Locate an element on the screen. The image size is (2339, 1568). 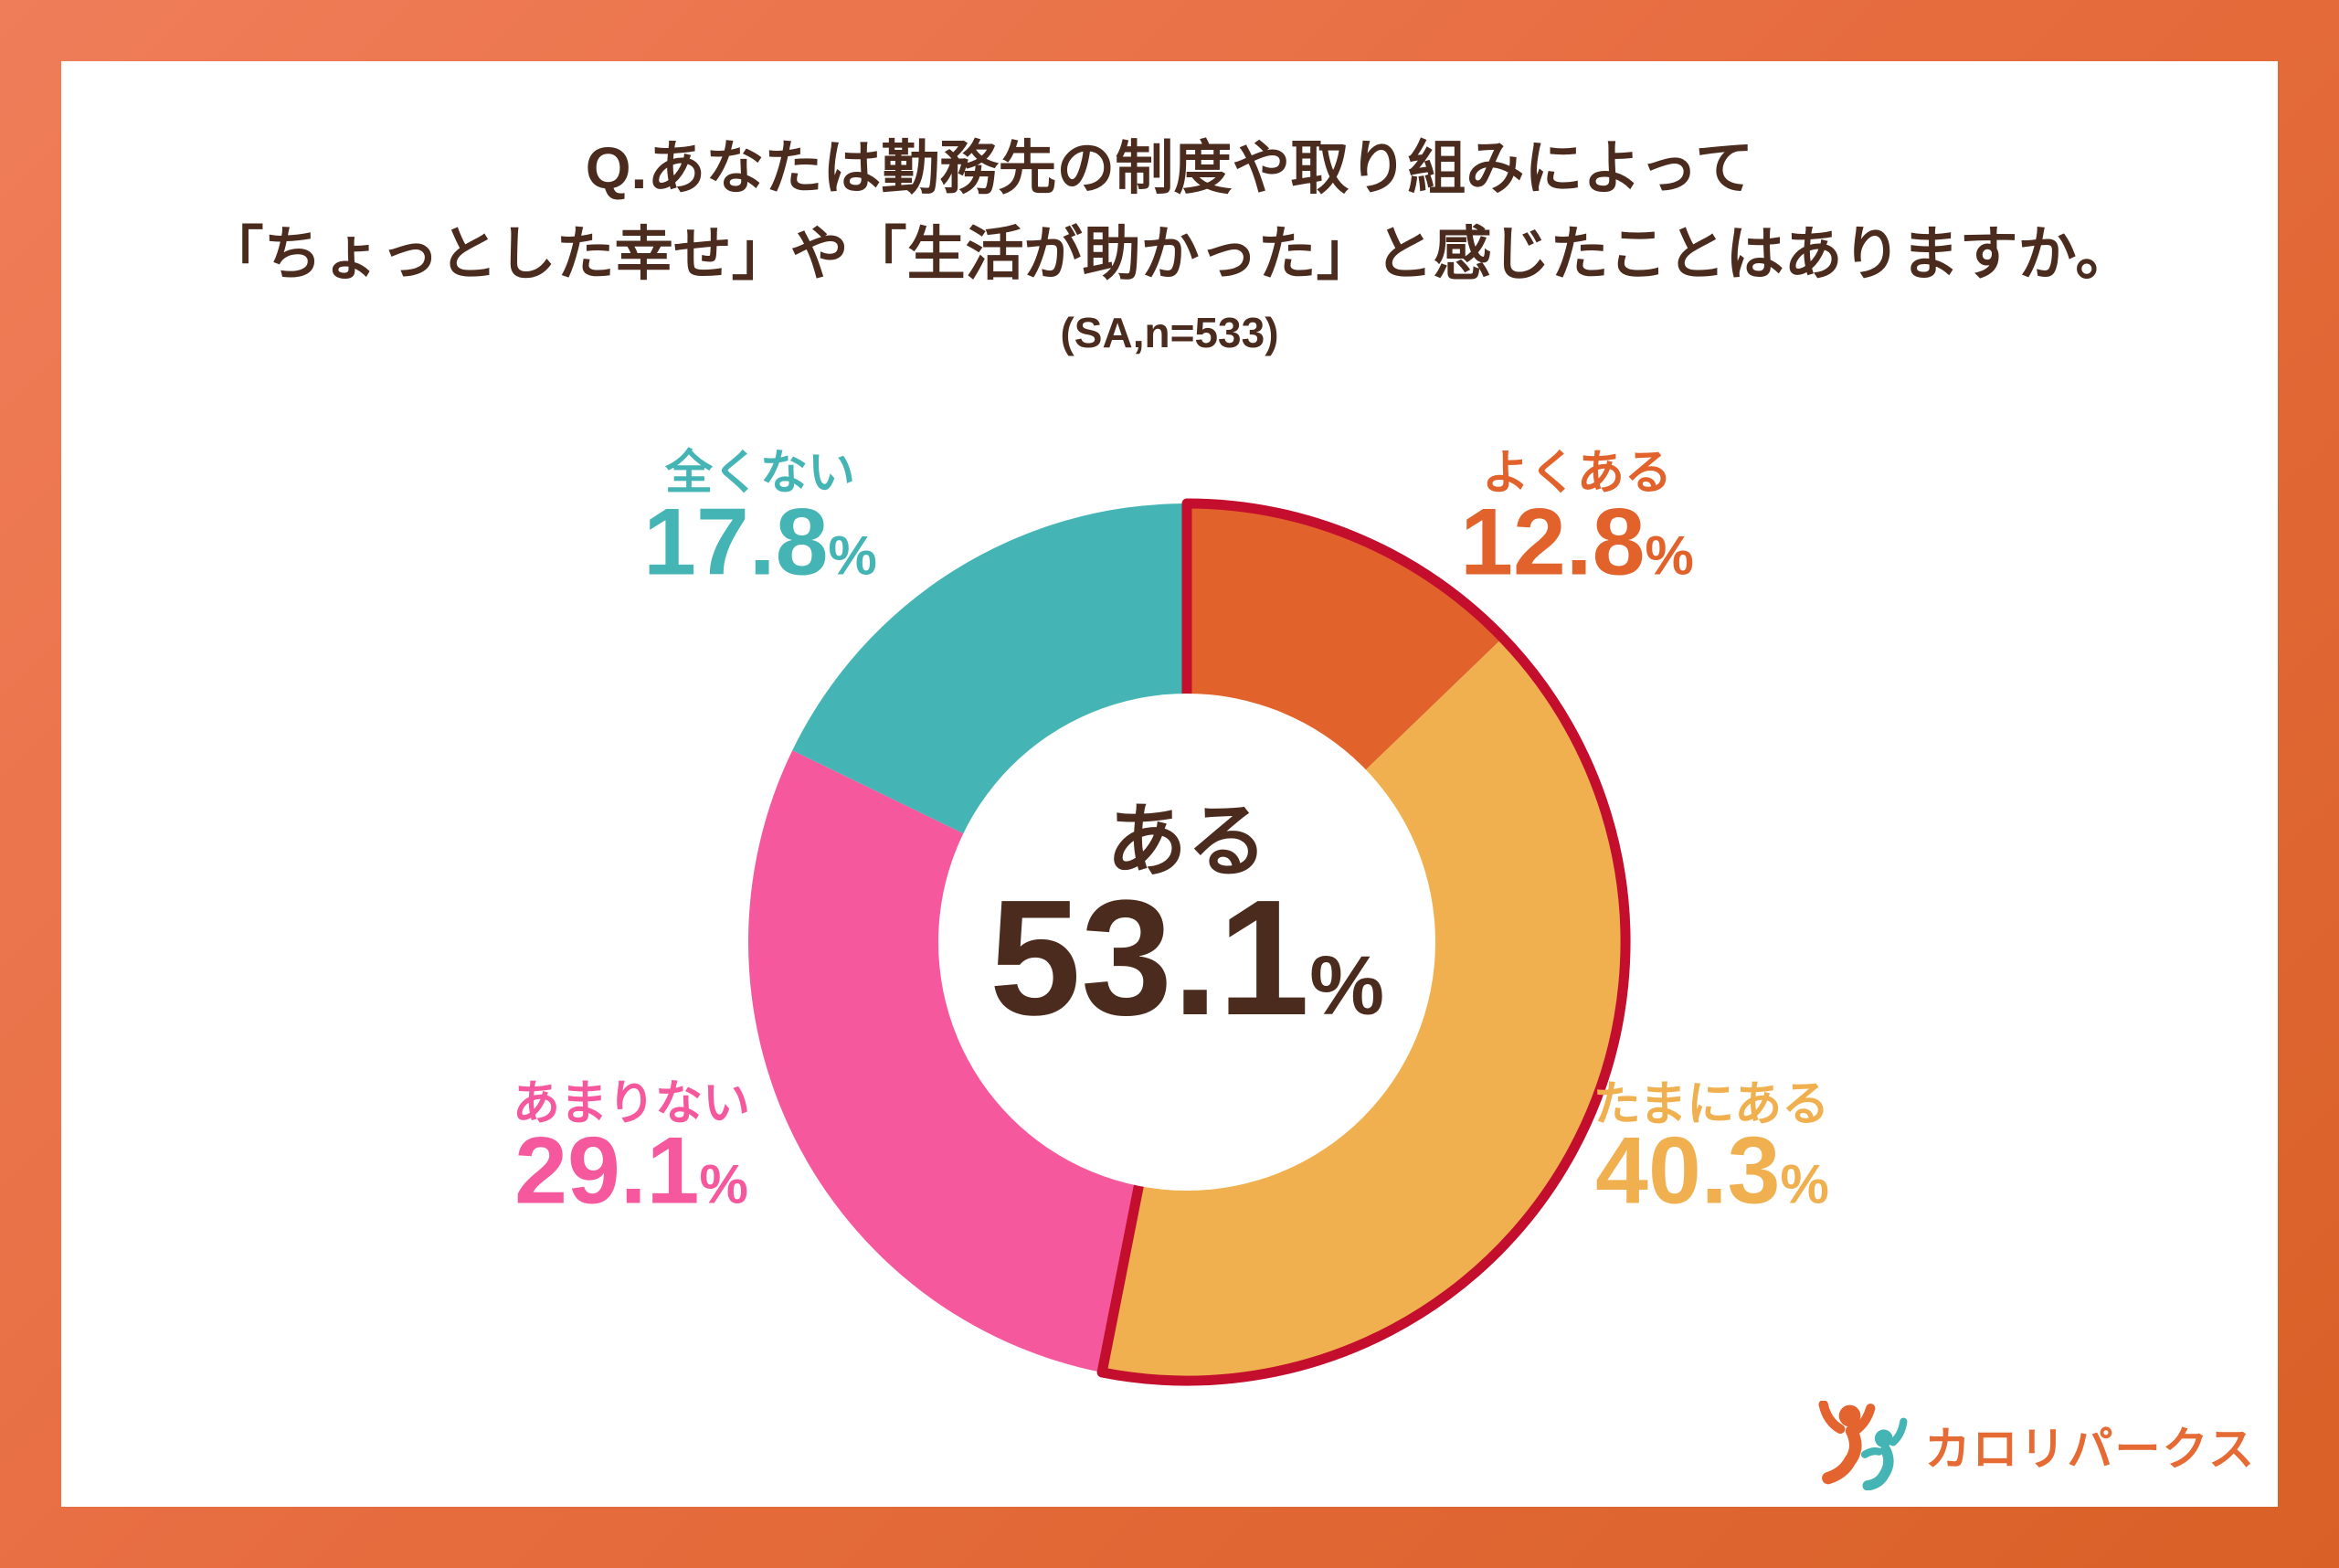
donut-center-value: 53.1% is located at coordinates (1187, 972).